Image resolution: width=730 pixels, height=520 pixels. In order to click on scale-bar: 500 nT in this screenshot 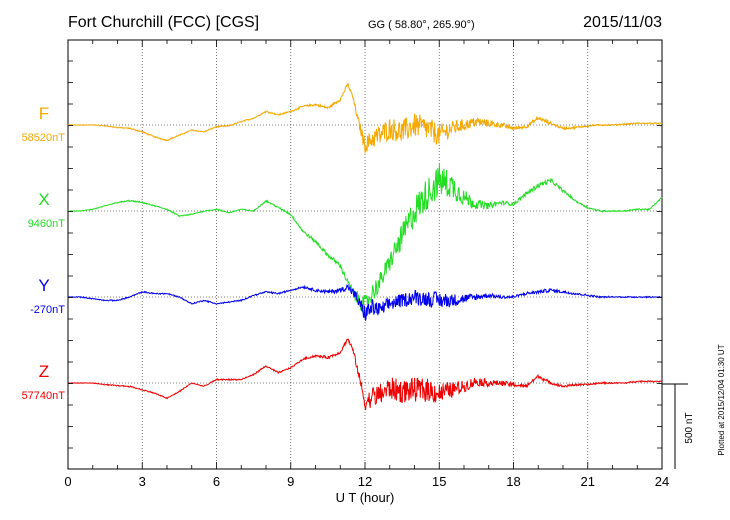, I will do `click(678, 426)`.